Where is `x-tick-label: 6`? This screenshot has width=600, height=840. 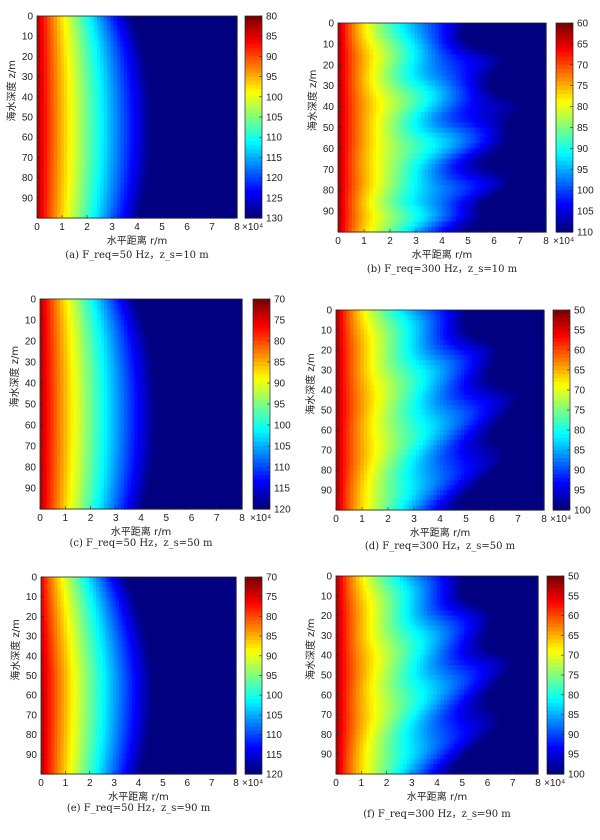 x-tick-label: 6 is located at coordinates (494, 241).